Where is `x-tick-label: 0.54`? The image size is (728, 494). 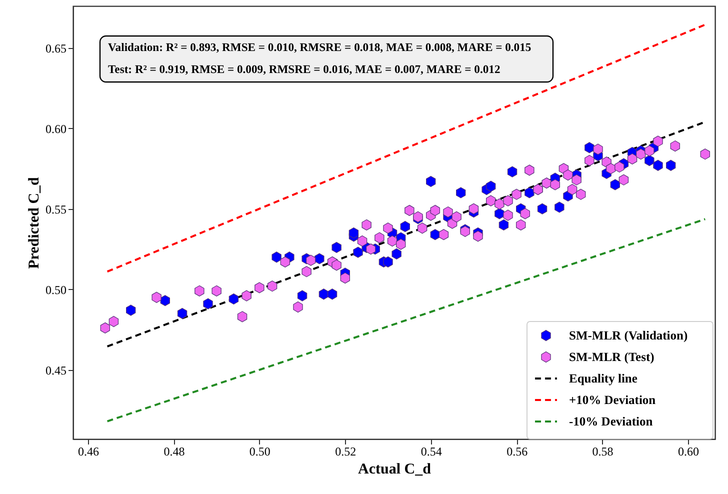 x-tick-label: 0.54 is located at coordinates (431, 451).